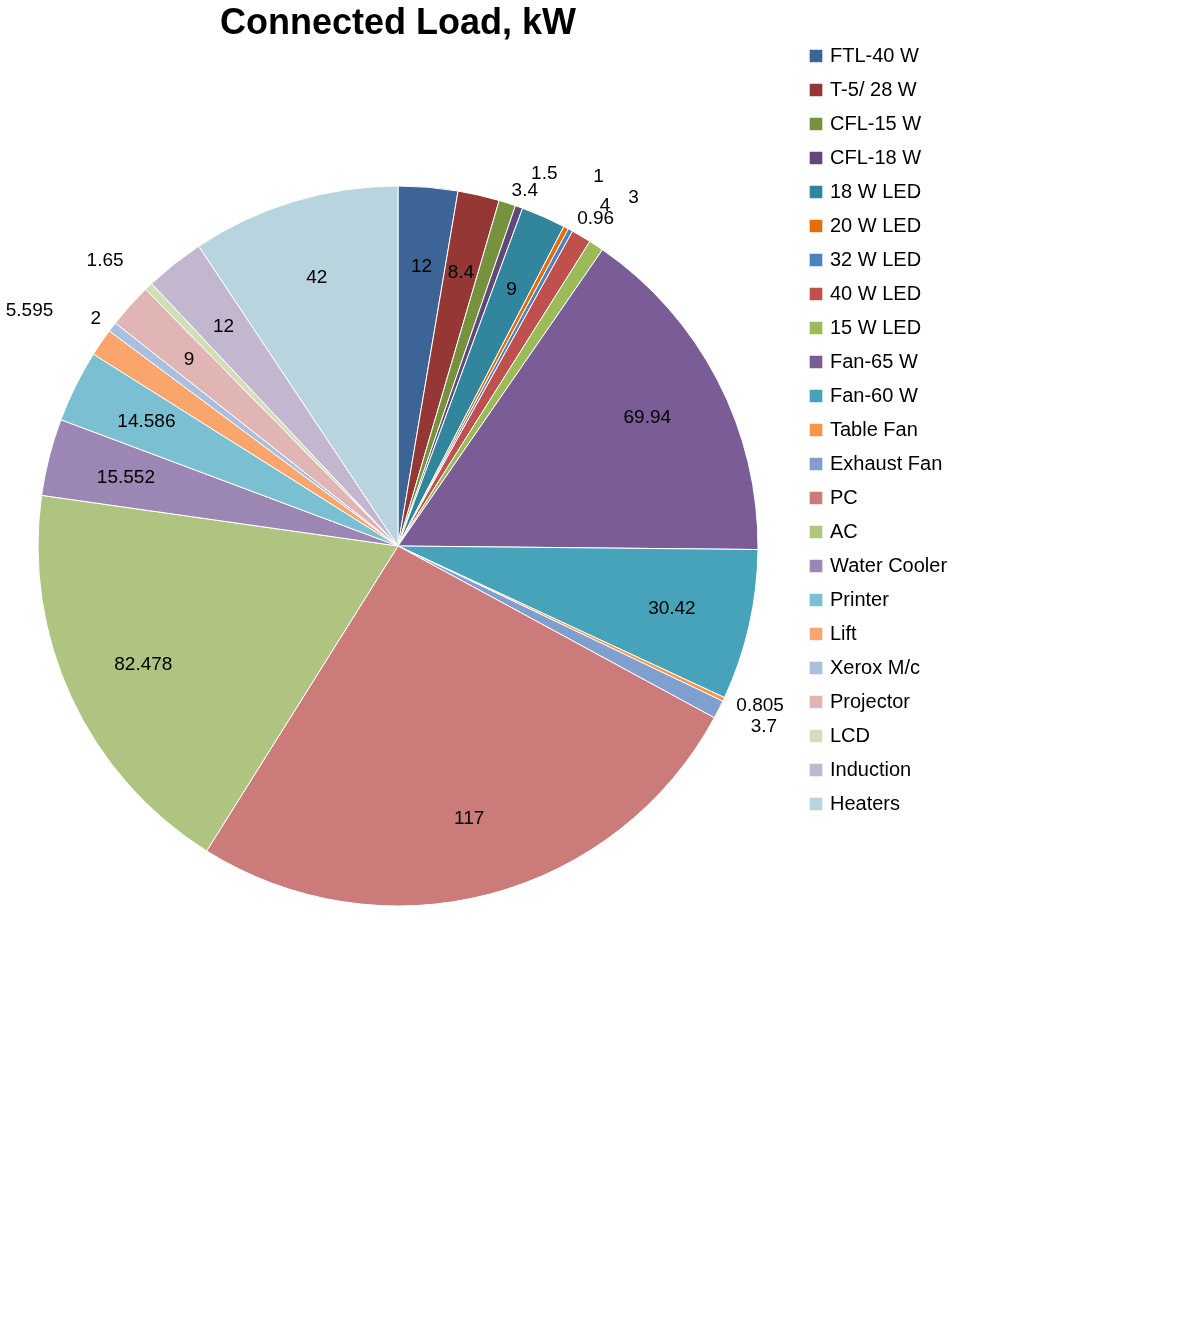  Describe the element at coordinates (874, 361) in the screenshot. I see `legend-label: Fan-65 W` at that location.